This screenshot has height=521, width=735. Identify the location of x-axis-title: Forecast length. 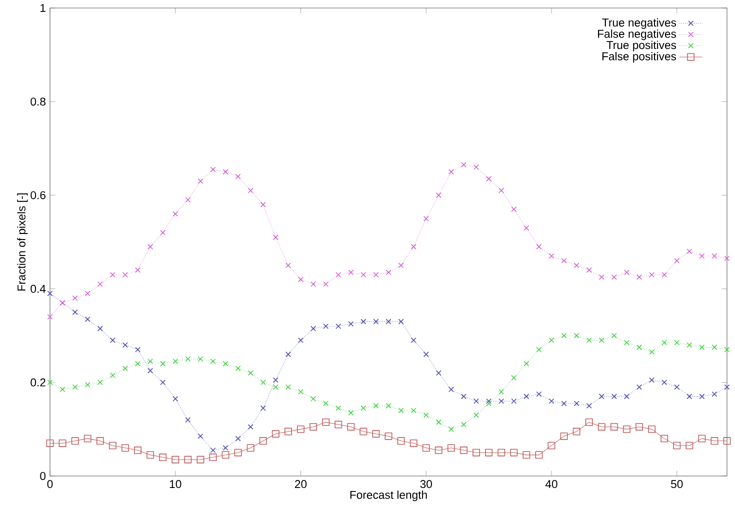
(388, 496).